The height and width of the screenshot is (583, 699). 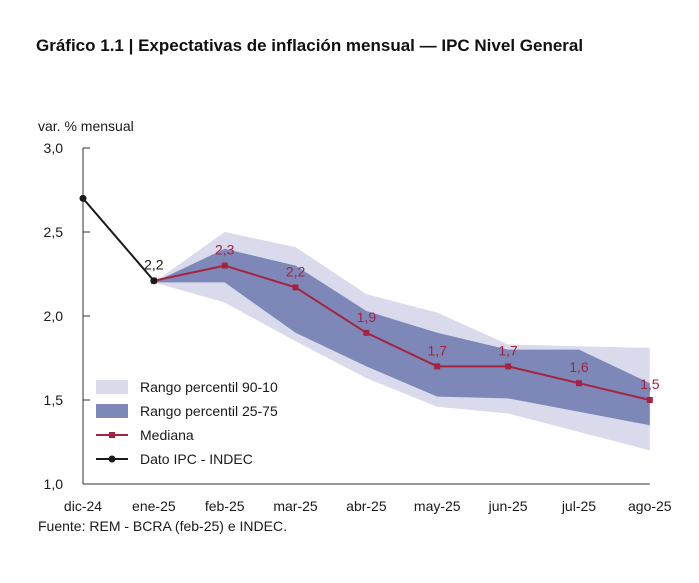 I want to click on mediana-data-label: 1,5, so click(x=650, y=384).